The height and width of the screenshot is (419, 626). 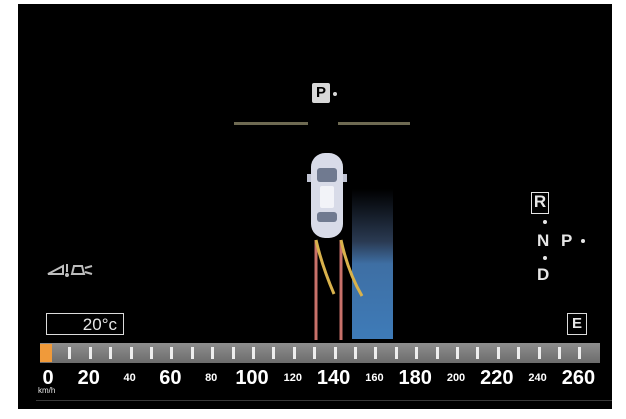 What do you see at coordinates (335, 94) in the screenshot?
I see `parking-assist-icon-dot` at bounding box center [335, 94].